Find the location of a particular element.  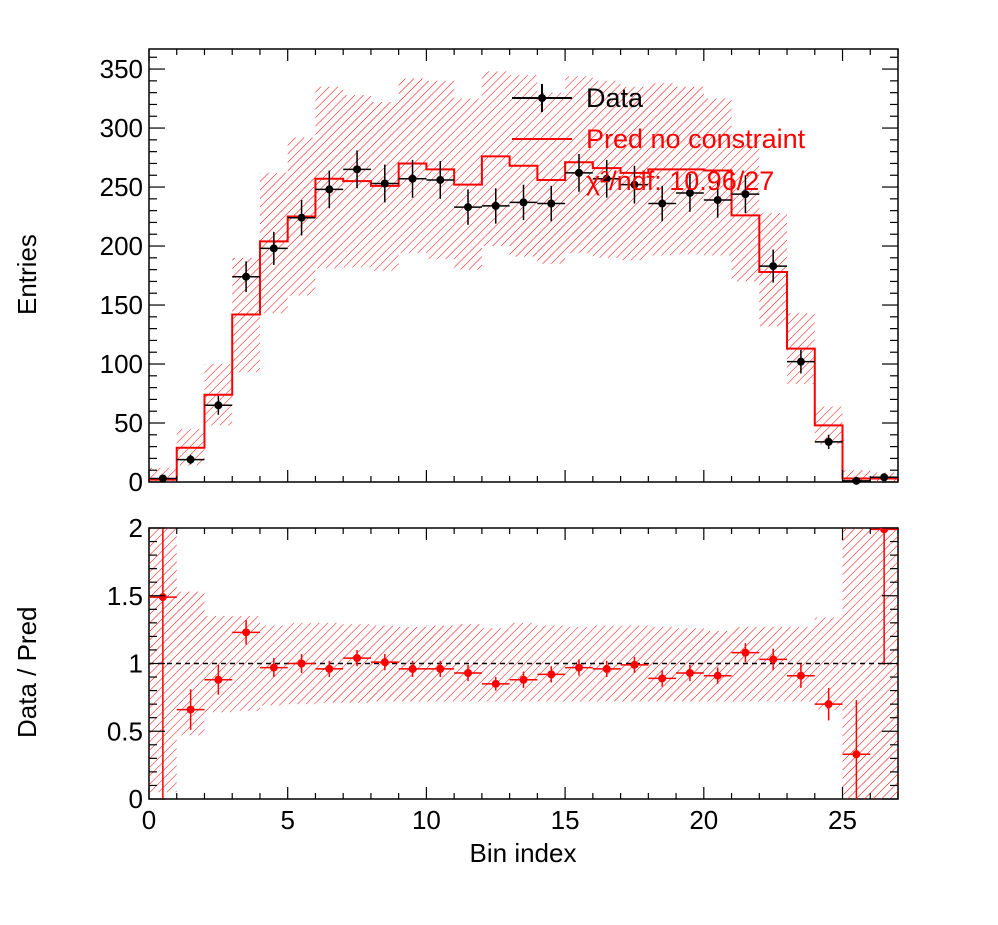

legend-pred-label: Pred no constraint is located at coordinates (696, 139).